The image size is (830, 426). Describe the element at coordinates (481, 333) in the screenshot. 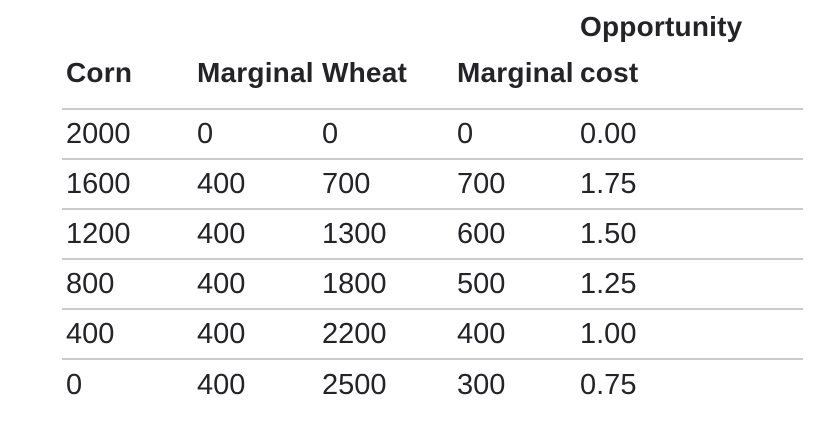

I see `table-cell-marginal-wheat: 400` at that location.